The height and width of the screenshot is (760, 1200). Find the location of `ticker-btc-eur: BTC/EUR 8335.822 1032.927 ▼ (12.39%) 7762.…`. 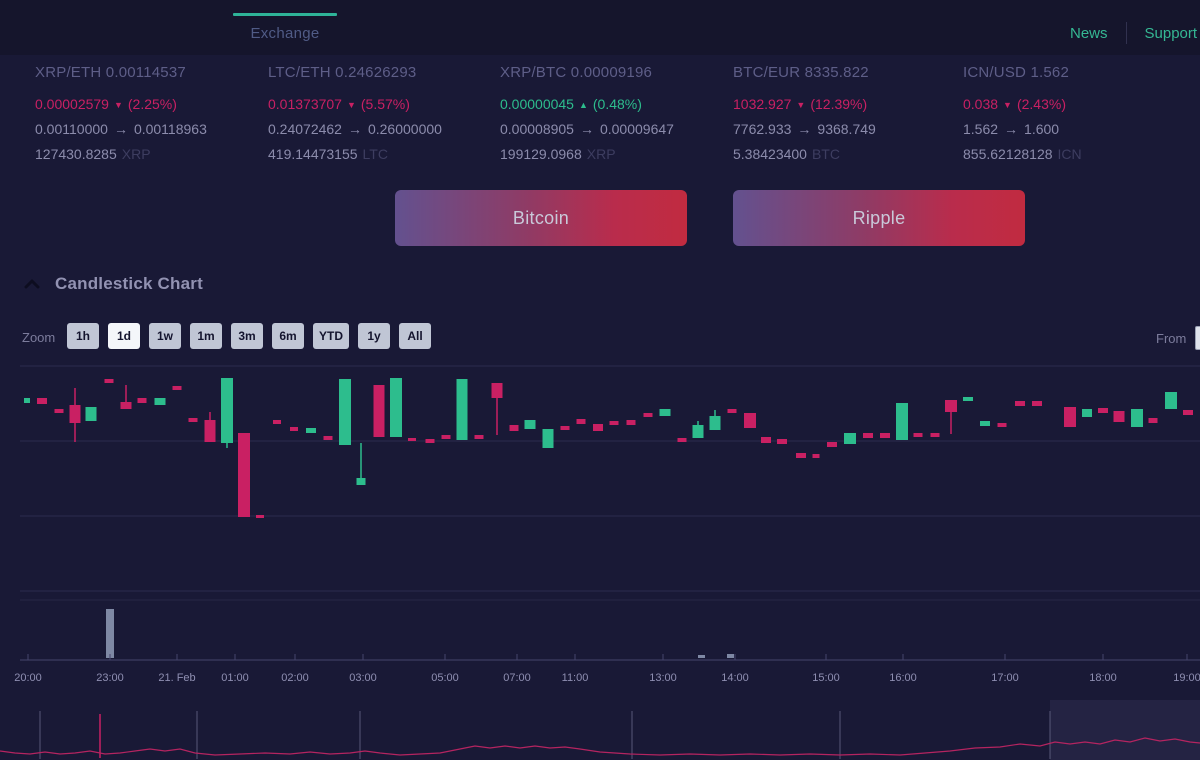

ticker-btc-eur: BTC/EUR 8335.822 1032.927 ▼ (12.39%) 7762.… is located at coordinates (847, 113).